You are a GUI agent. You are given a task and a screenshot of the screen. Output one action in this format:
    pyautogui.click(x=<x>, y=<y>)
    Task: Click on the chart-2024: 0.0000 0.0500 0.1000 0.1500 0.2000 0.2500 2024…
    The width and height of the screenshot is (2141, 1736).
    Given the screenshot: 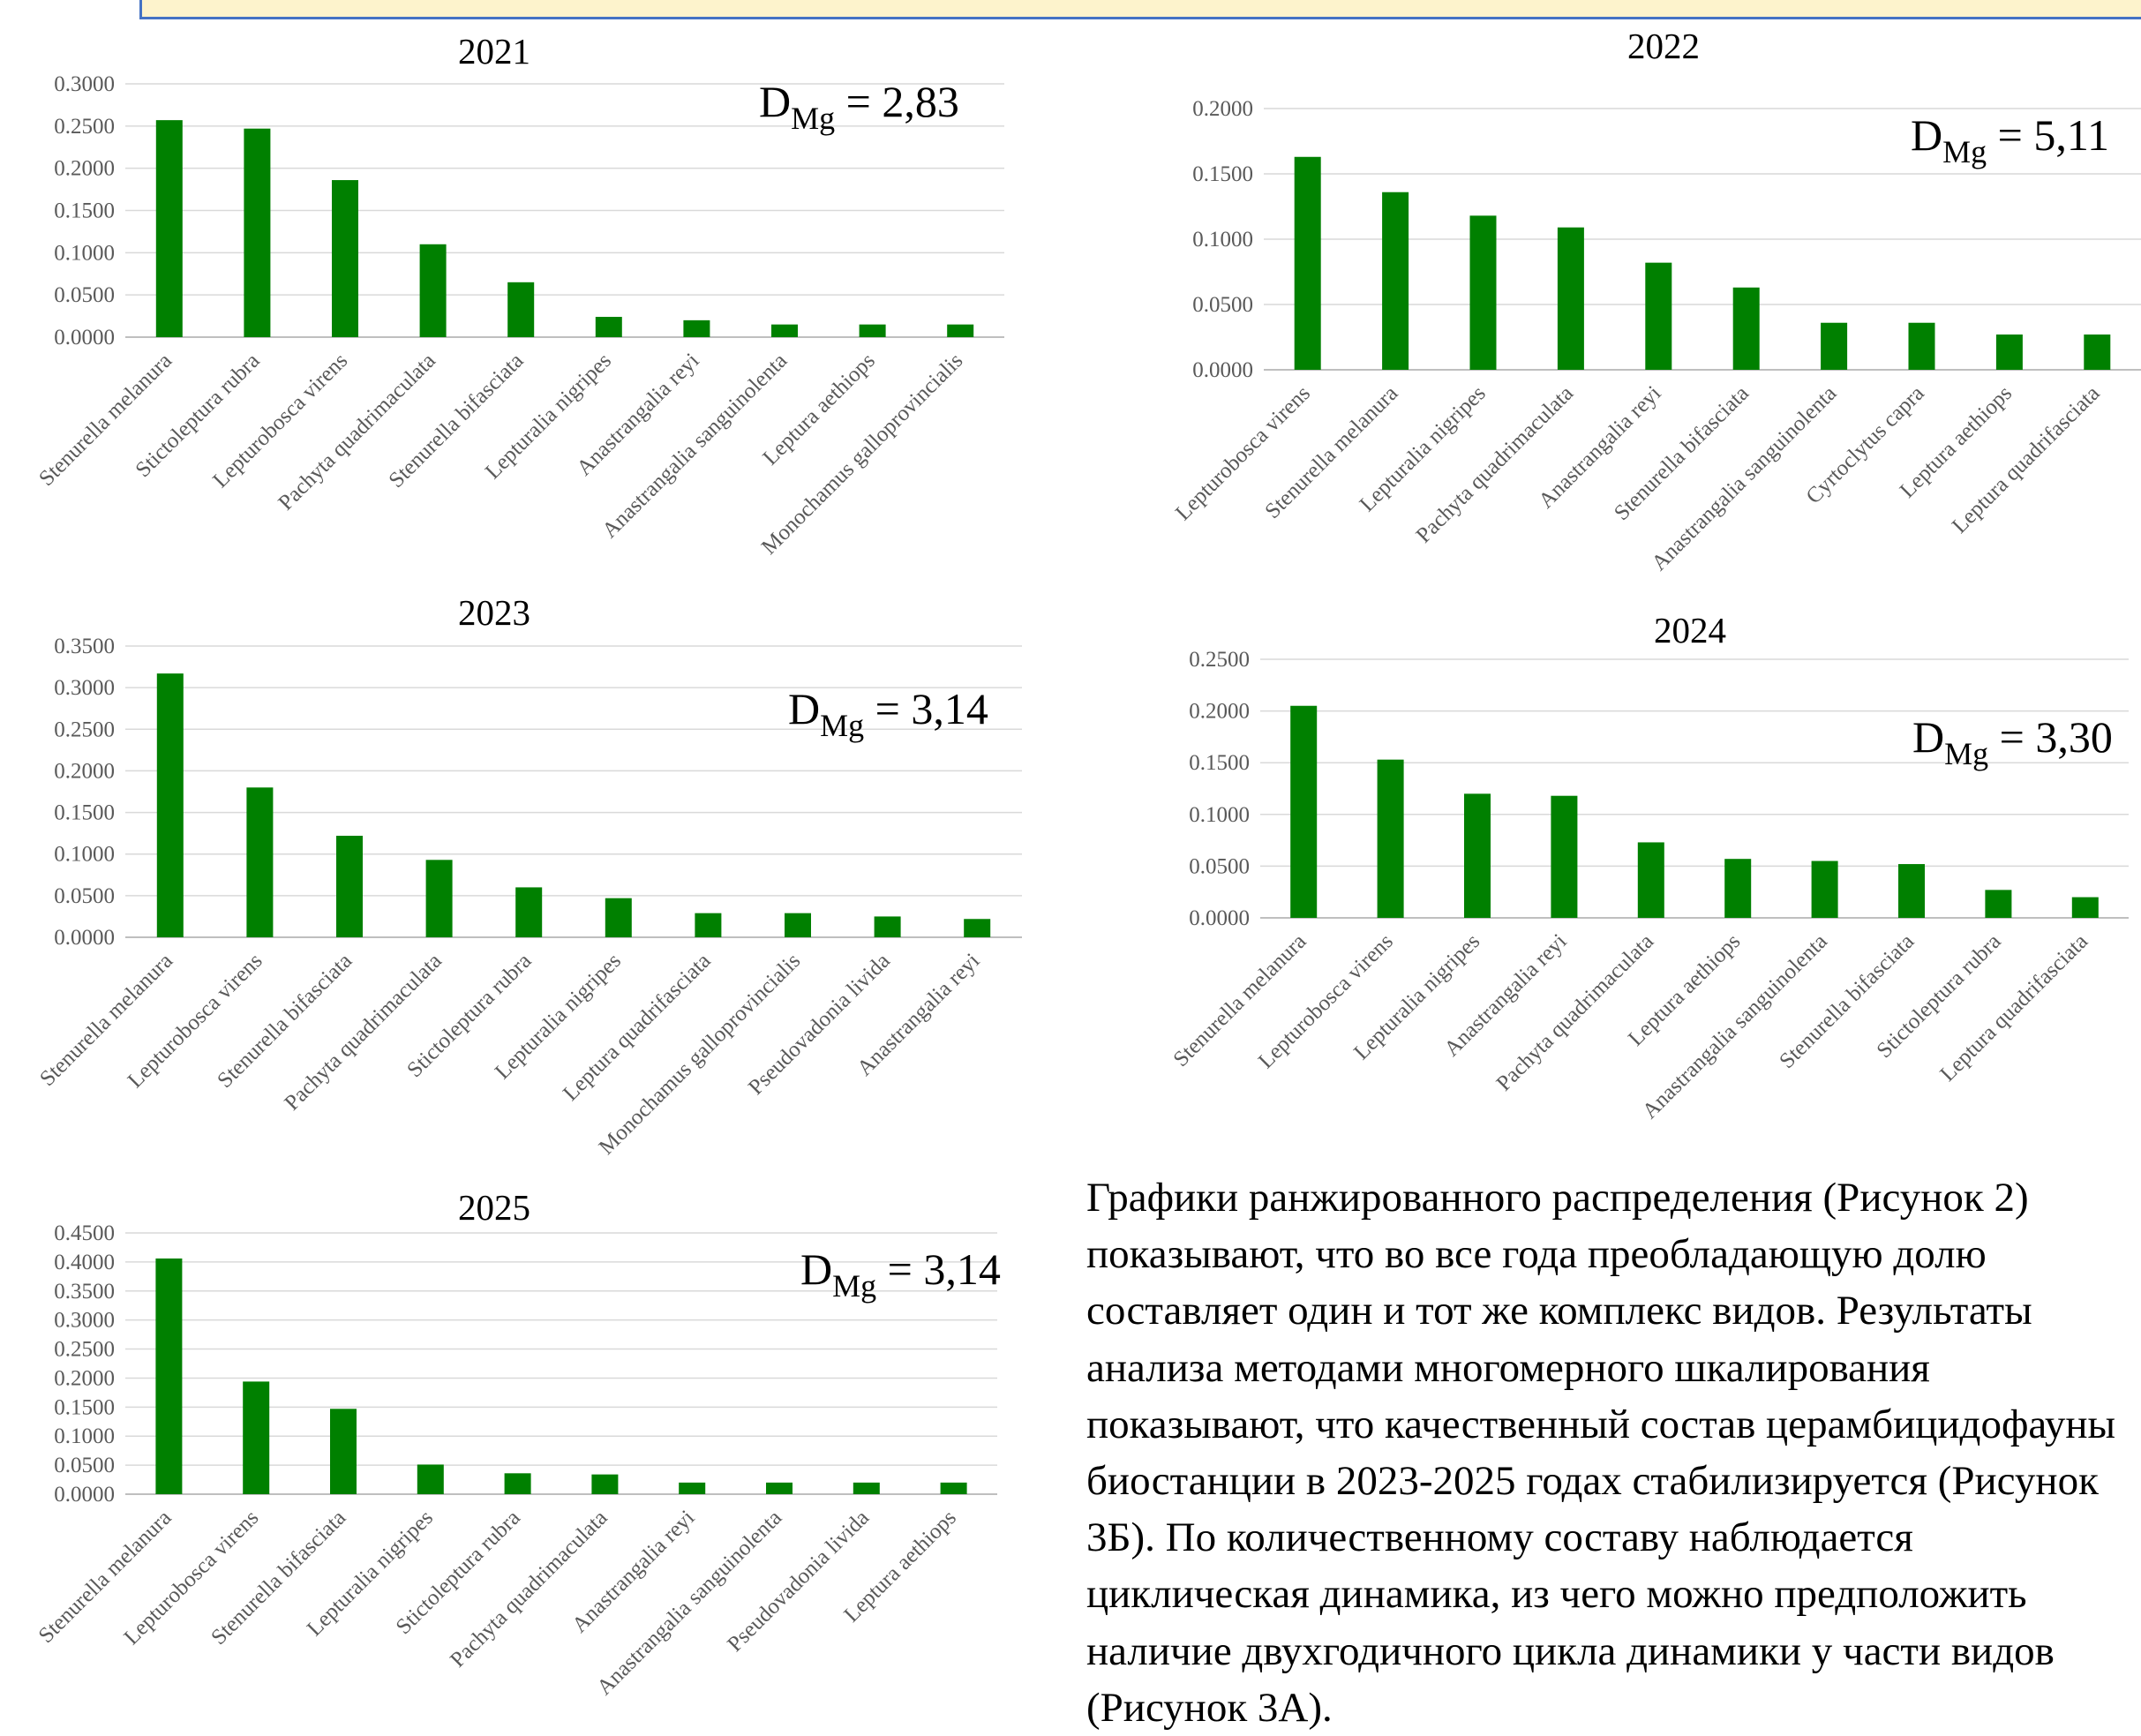 What is the action you would take?
    pyautogui.click(x=1648, y=867)
    